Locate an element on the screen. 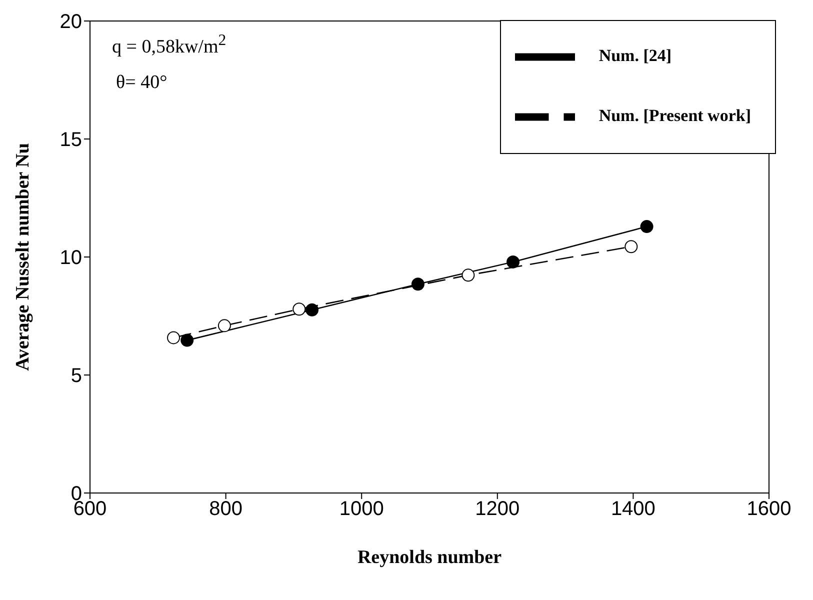 This screenshot has height=600, width=813. x-tick-label: 800 is located at coordinates (225, 509).